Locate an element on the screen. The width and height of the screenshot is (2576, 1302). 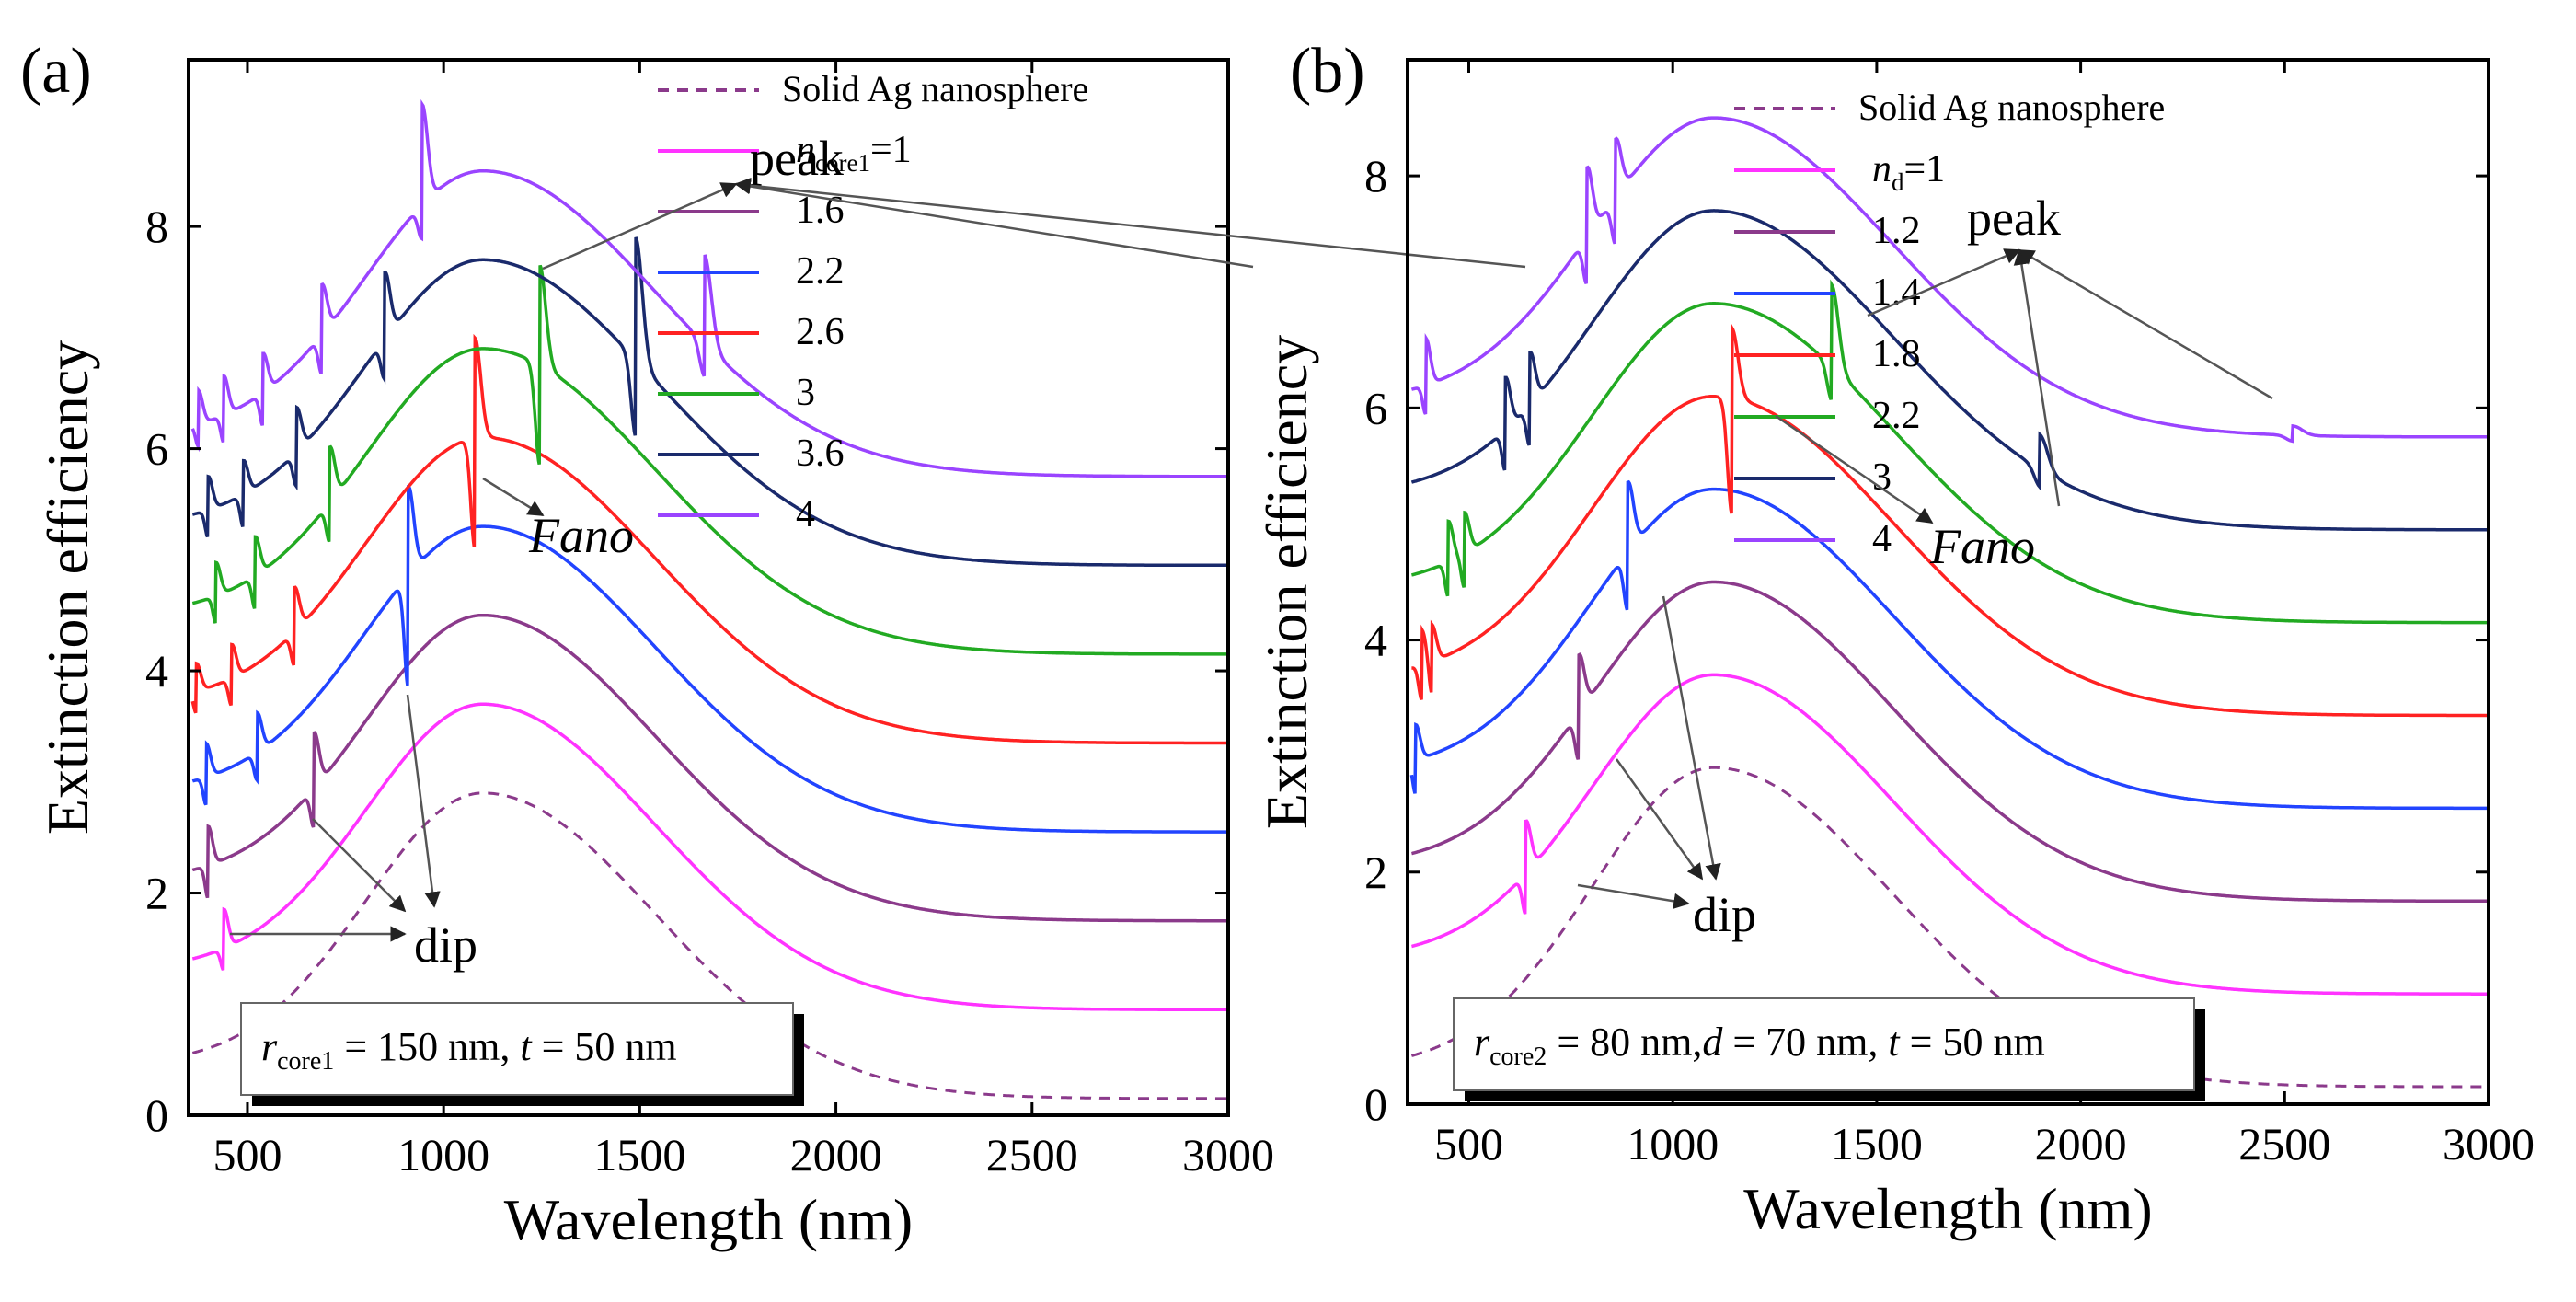
legend-entry: nd=1 is located at coordinates (1909, 172).